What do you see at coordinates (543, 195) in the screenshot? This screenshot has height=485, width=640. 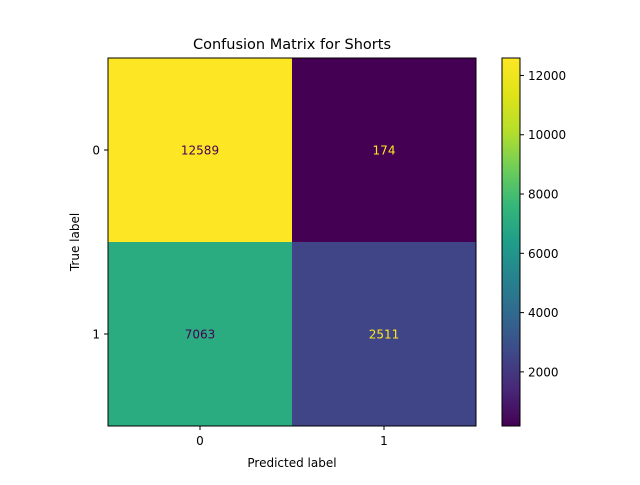 I see `colorbar-tick-label-3: 8000` at bounding box center [543, 195].